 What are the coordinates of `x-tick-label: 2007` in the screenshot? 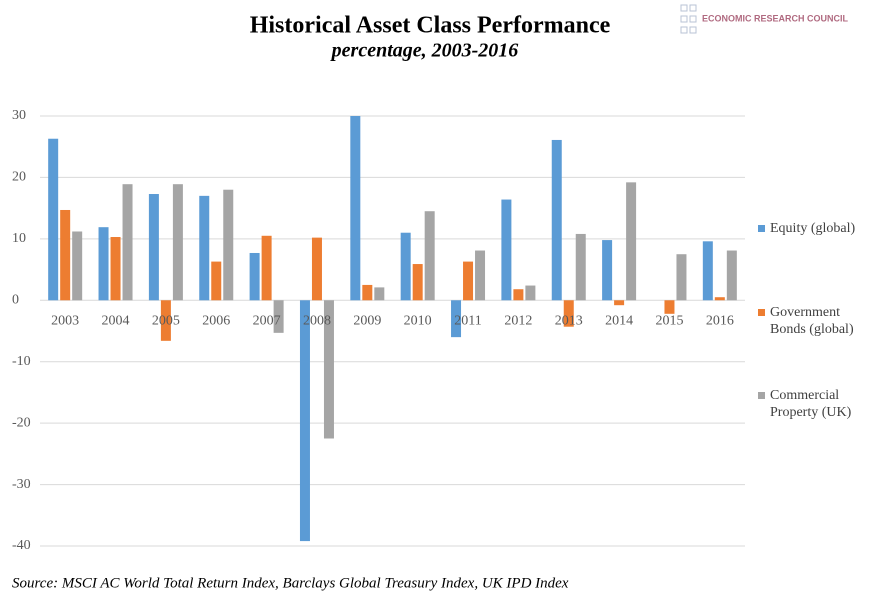 It's located at (267, 321).